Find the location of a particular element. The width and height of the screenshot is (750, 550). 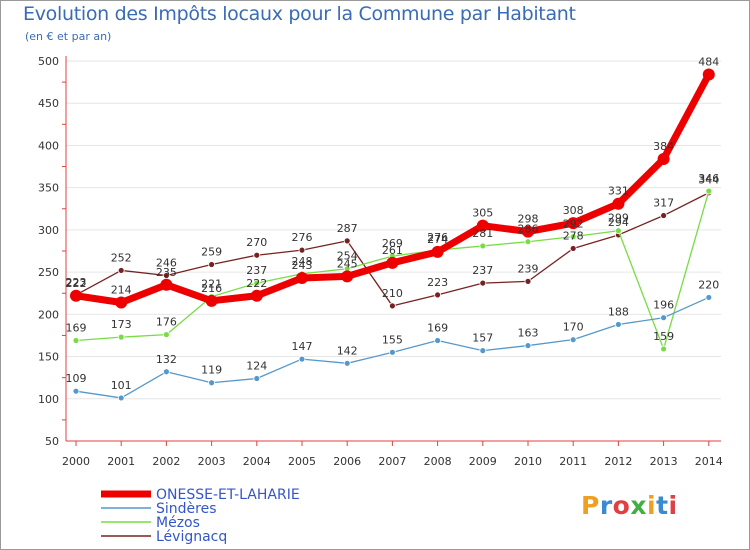

data-label: 286 is located at coordinates (528, 229).